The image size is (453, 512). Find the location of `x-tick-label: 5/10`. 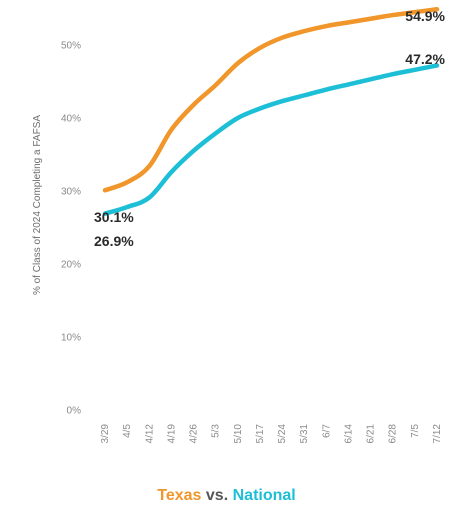

x-tick-label: 5/10 is located at coordinates (238, 434).